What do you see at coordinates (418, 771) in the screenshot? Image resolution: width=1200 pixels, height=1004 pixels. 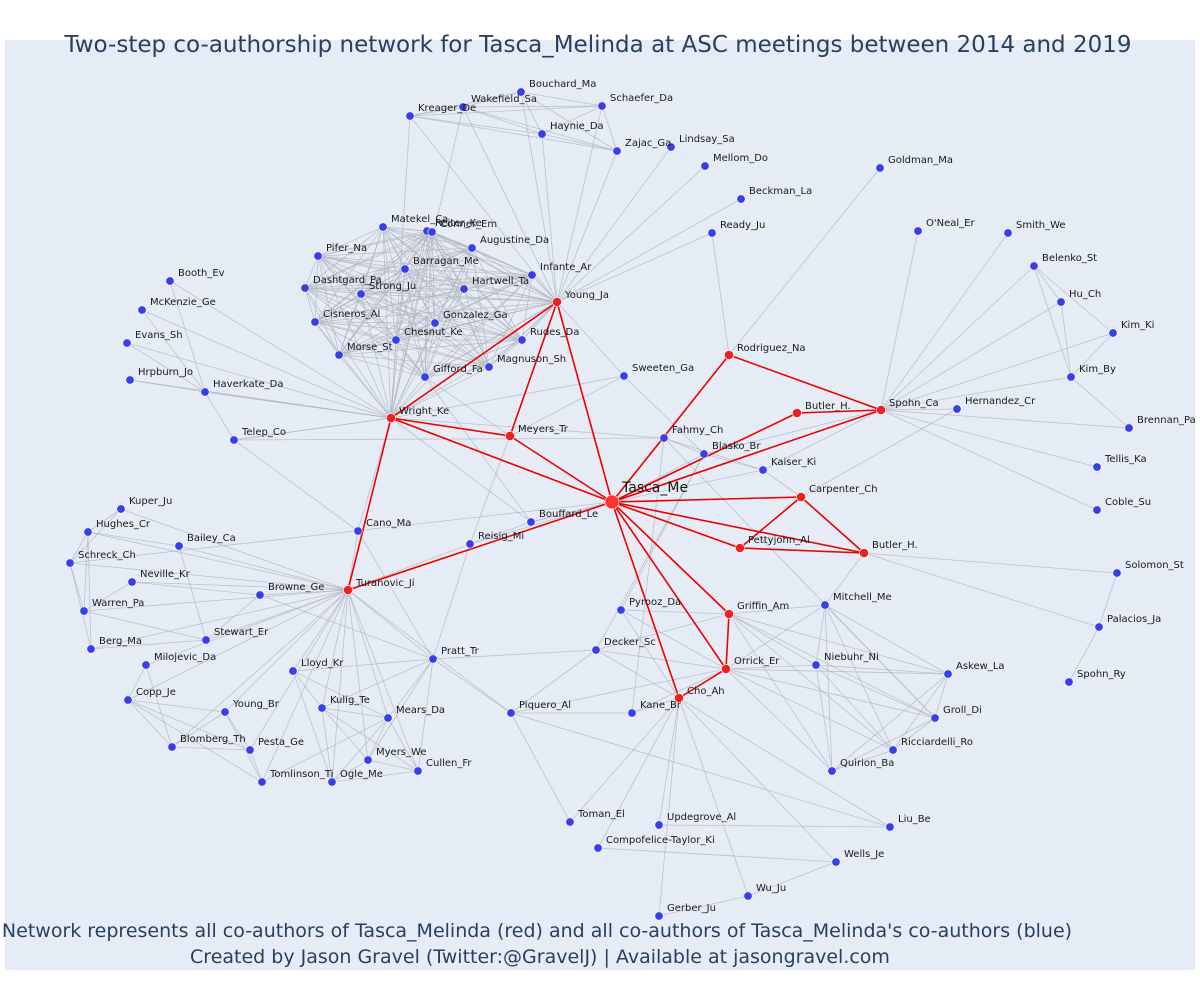 I see `node-Cullen_Fr` at bounding box center [418, 771].